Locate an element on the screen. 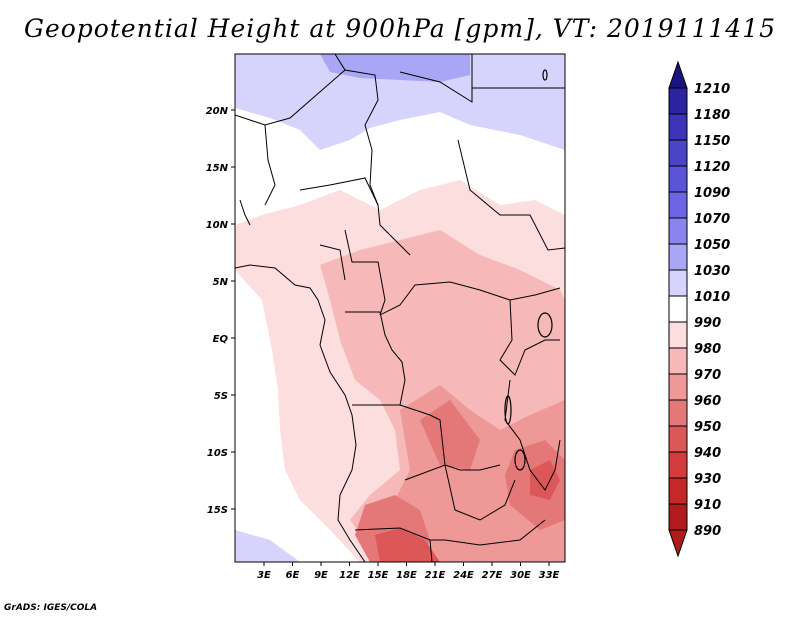 The width and height of the screenshot is (800, 618). lon-tick-label: 24E is located at coordinates (463, 575).